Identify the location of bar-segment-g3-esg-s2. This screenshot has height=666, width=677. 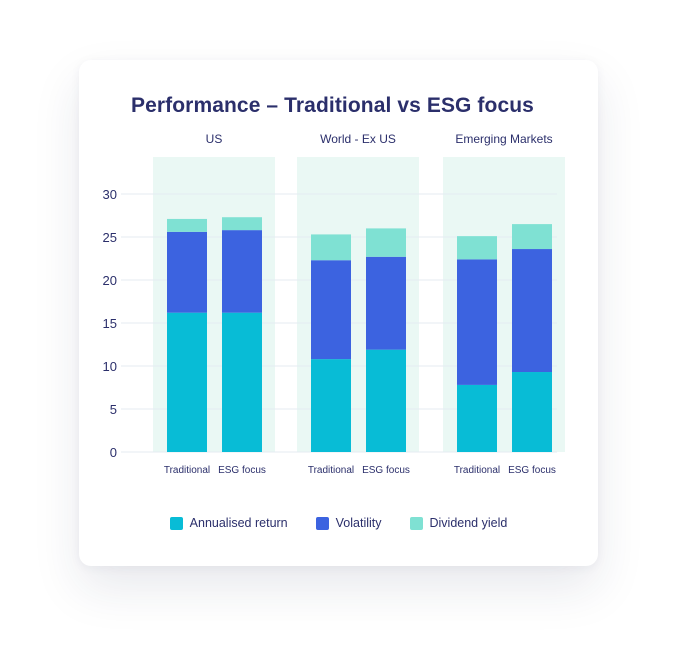
(532, 311).